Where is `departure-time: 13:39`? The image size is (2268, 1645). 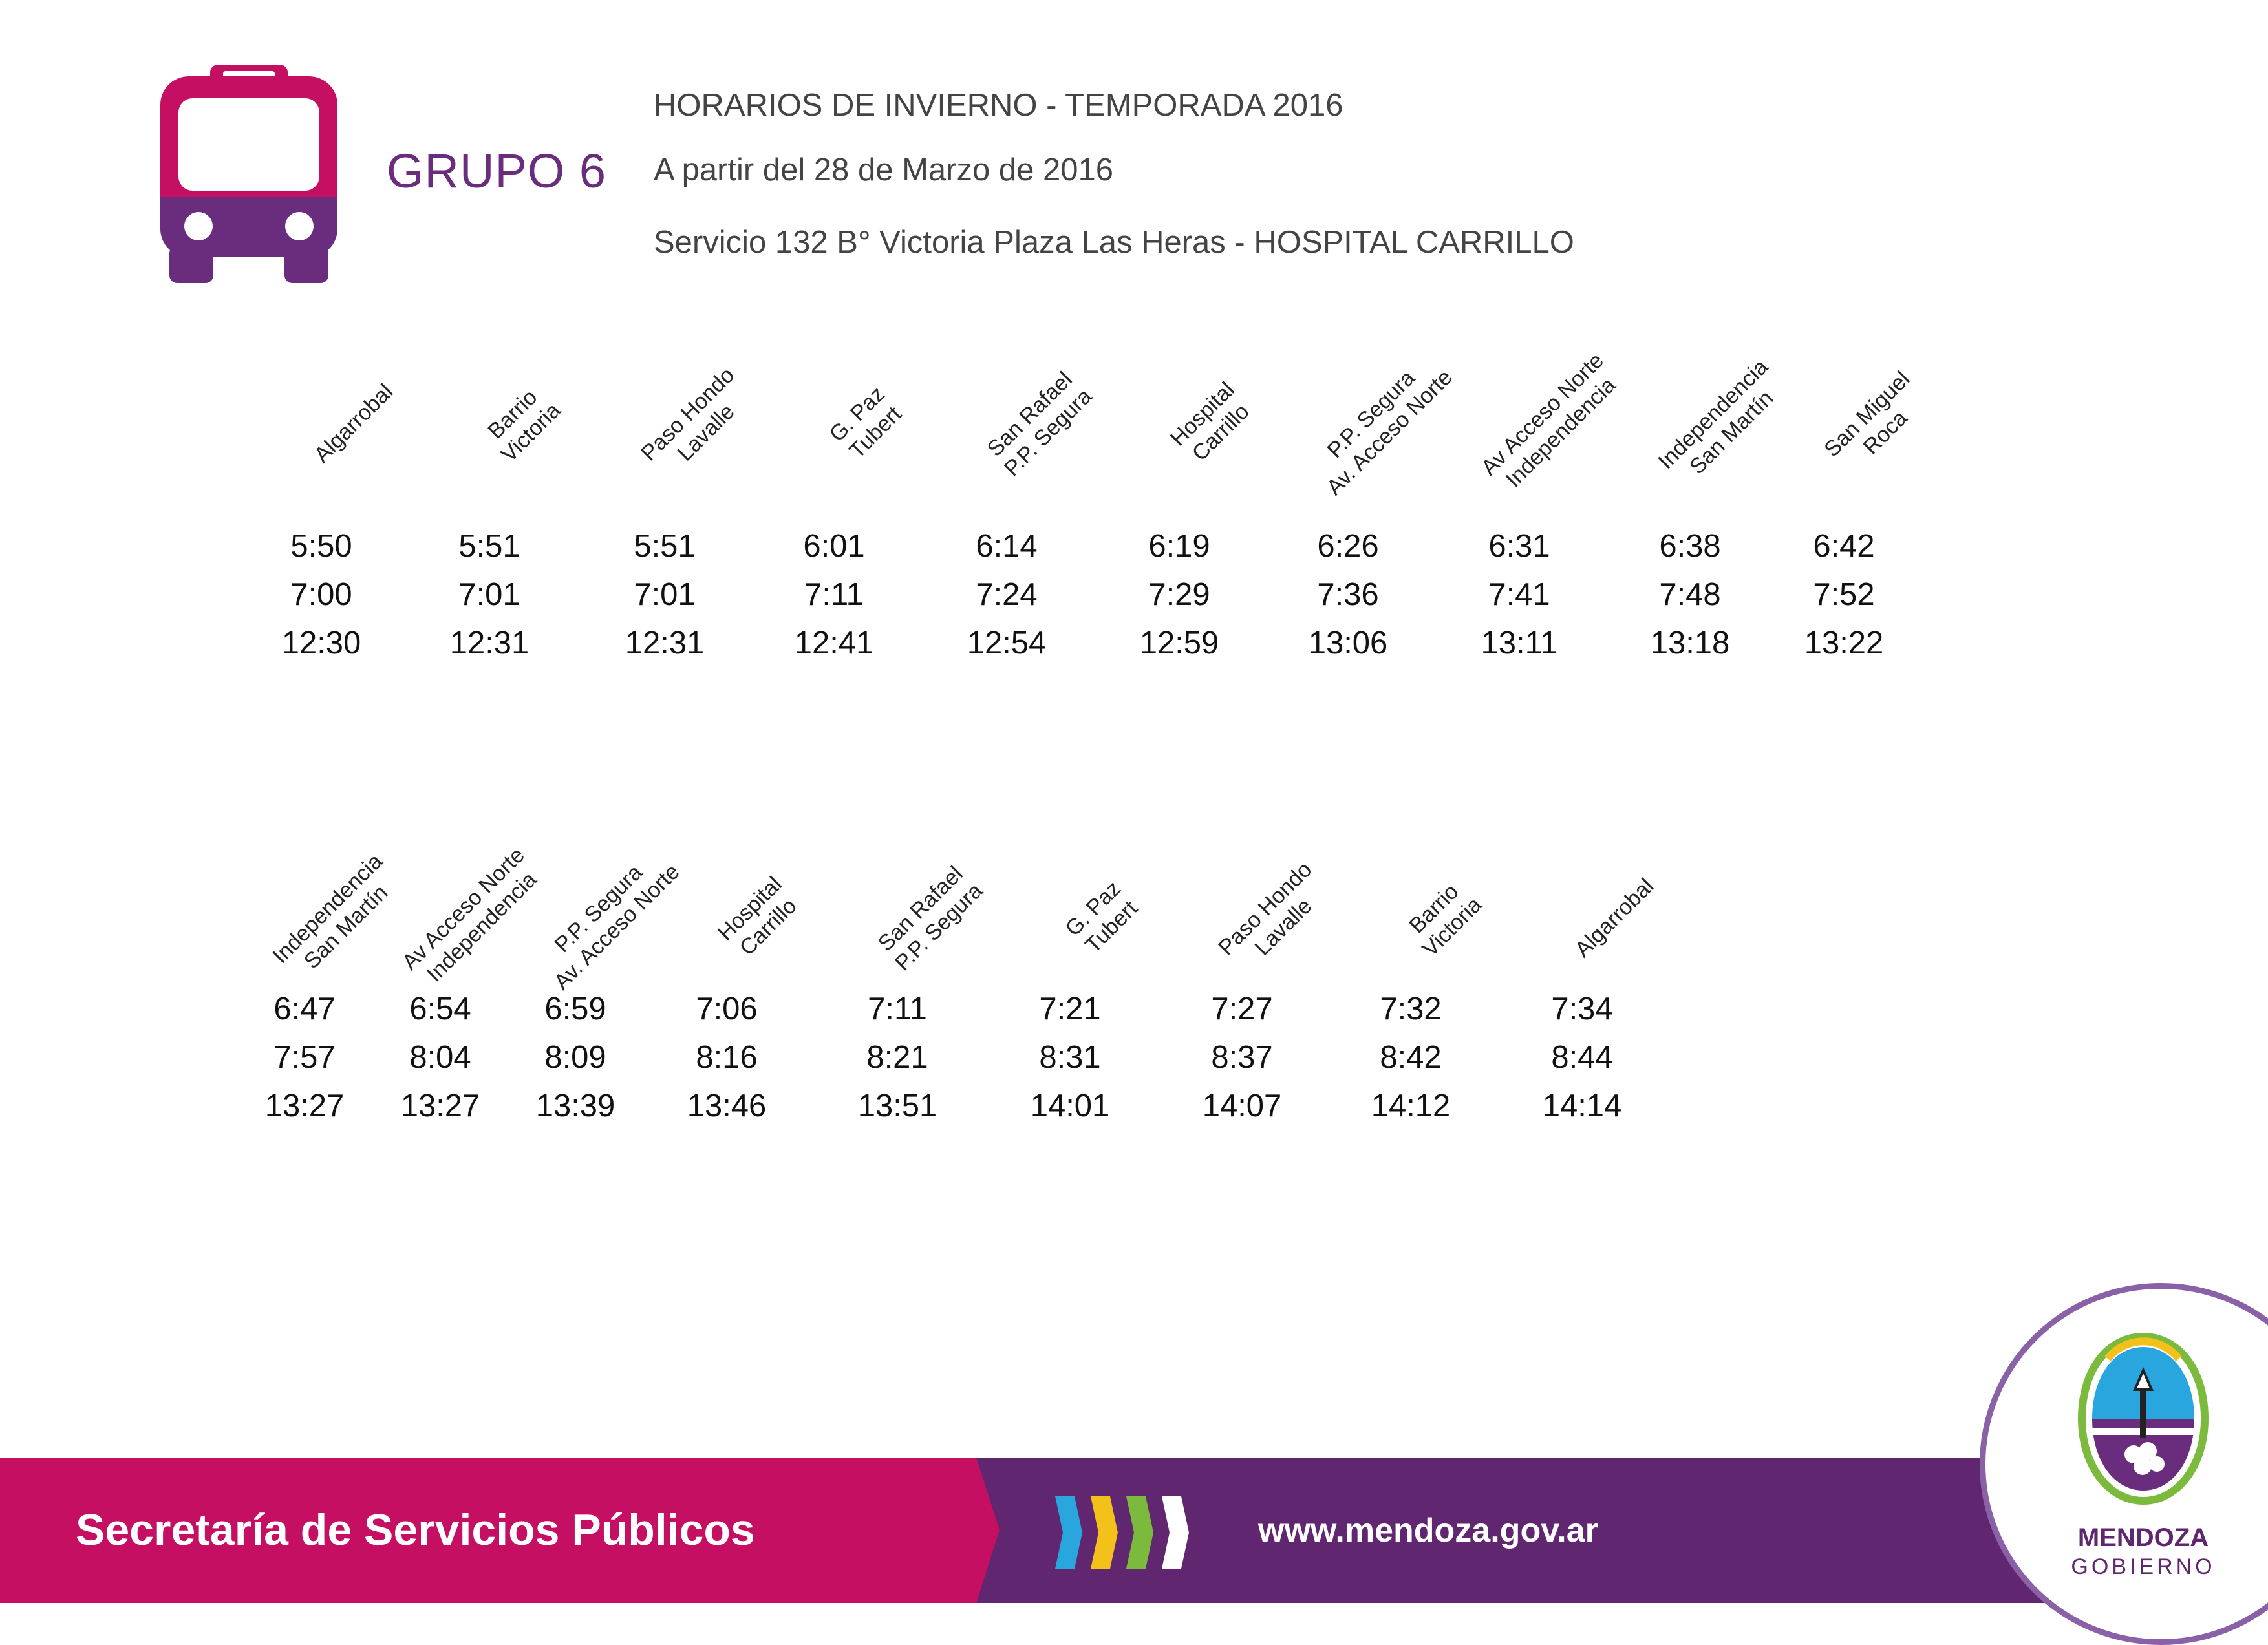
departure-time: 13:39 is located at coordinates (575, 1105).